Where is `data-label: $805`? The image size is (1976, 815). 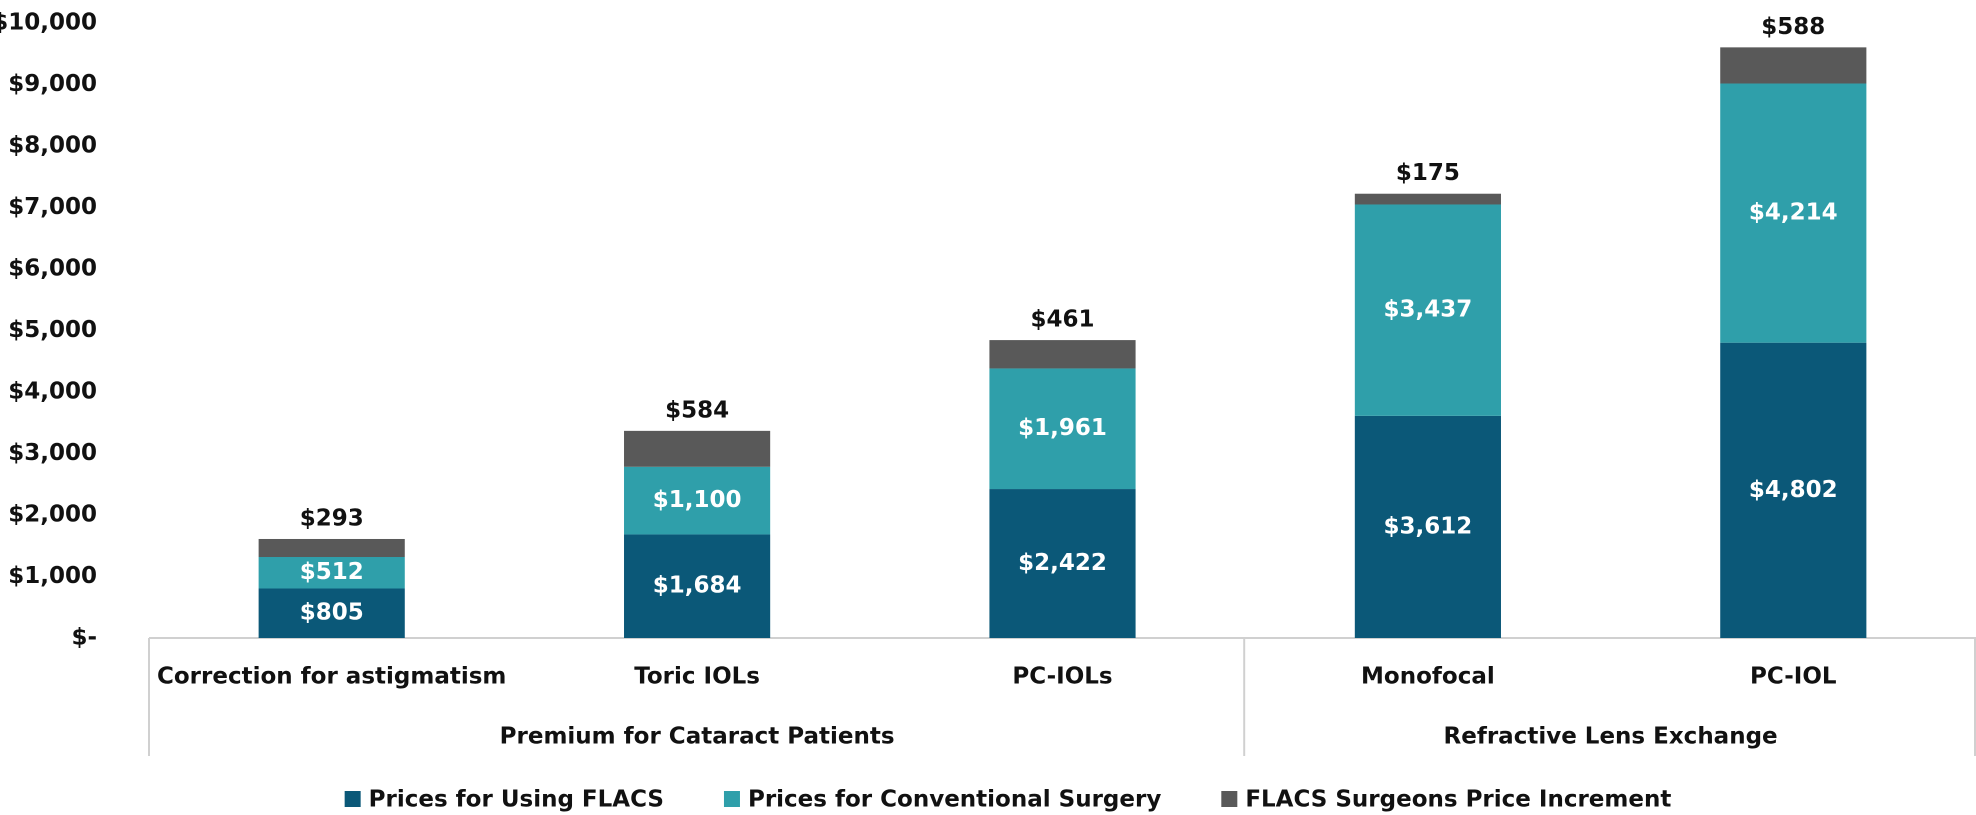
data-label: $805 is located at coordinates (332, 613).